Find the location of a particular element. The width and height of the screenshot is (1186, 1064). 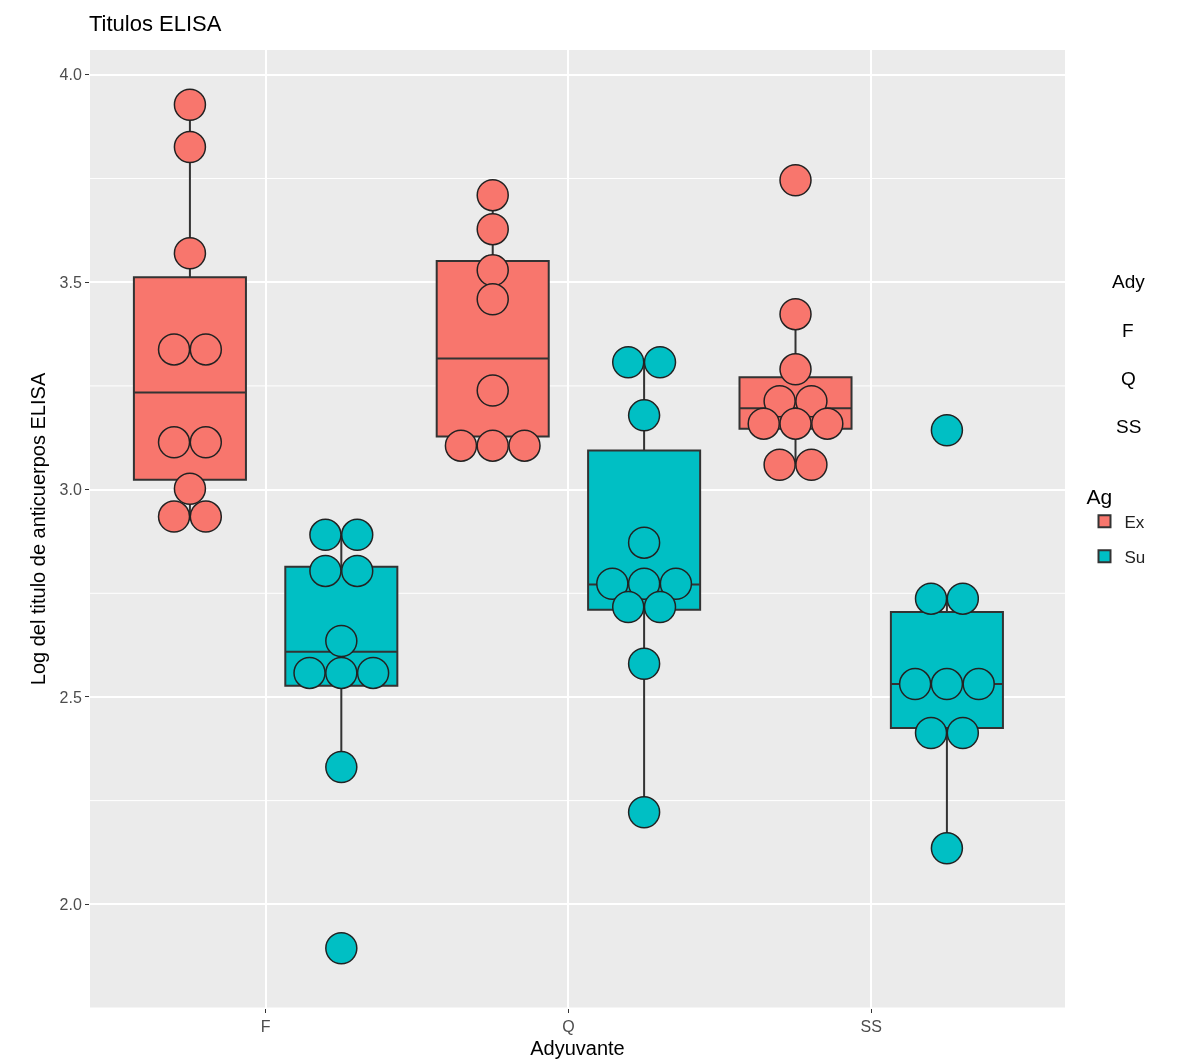

text: SS is located at coordinates (1129, 426).